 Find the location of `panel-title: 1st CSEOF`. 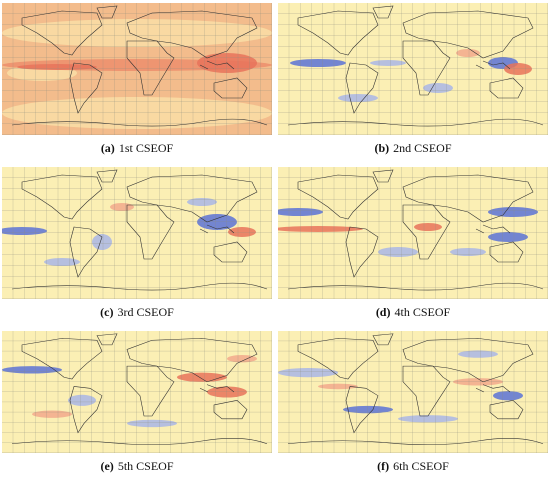

panel-title: 1st CSEOF is located at coordinates (146, 148).